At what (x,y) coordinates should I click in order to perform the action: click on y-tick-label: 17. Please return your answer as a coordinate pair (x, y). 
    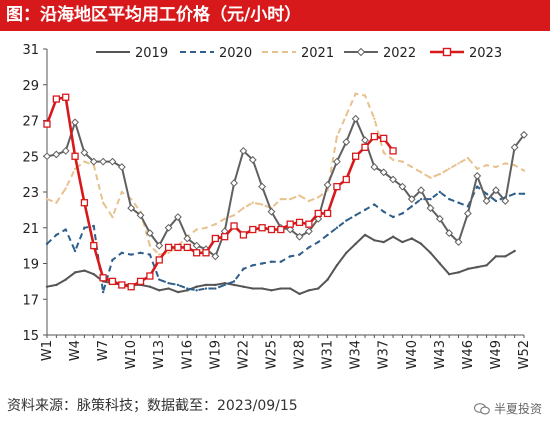
    Looking at the image, I should click on (30, 300).